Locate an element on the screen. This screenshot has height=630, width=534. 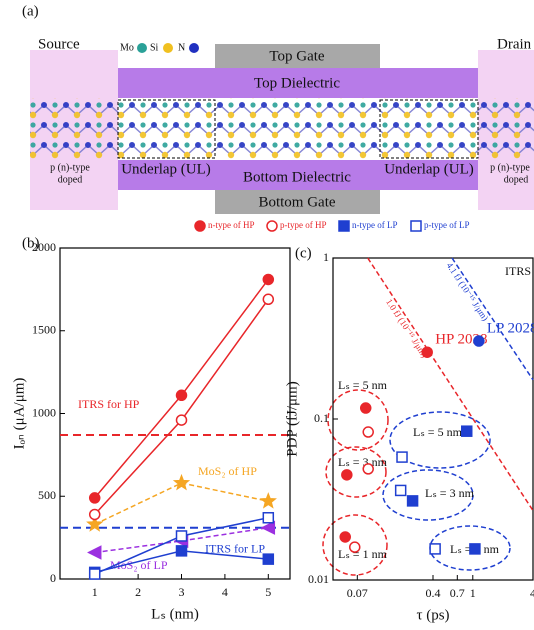
y-tick-label: 0 is located at coordinates (53, 578).